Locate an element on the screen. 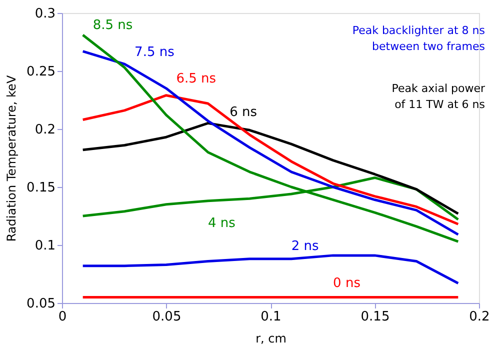 The image size is (500, 349). series-label: 0 ns is located at coordinates (347, 284).